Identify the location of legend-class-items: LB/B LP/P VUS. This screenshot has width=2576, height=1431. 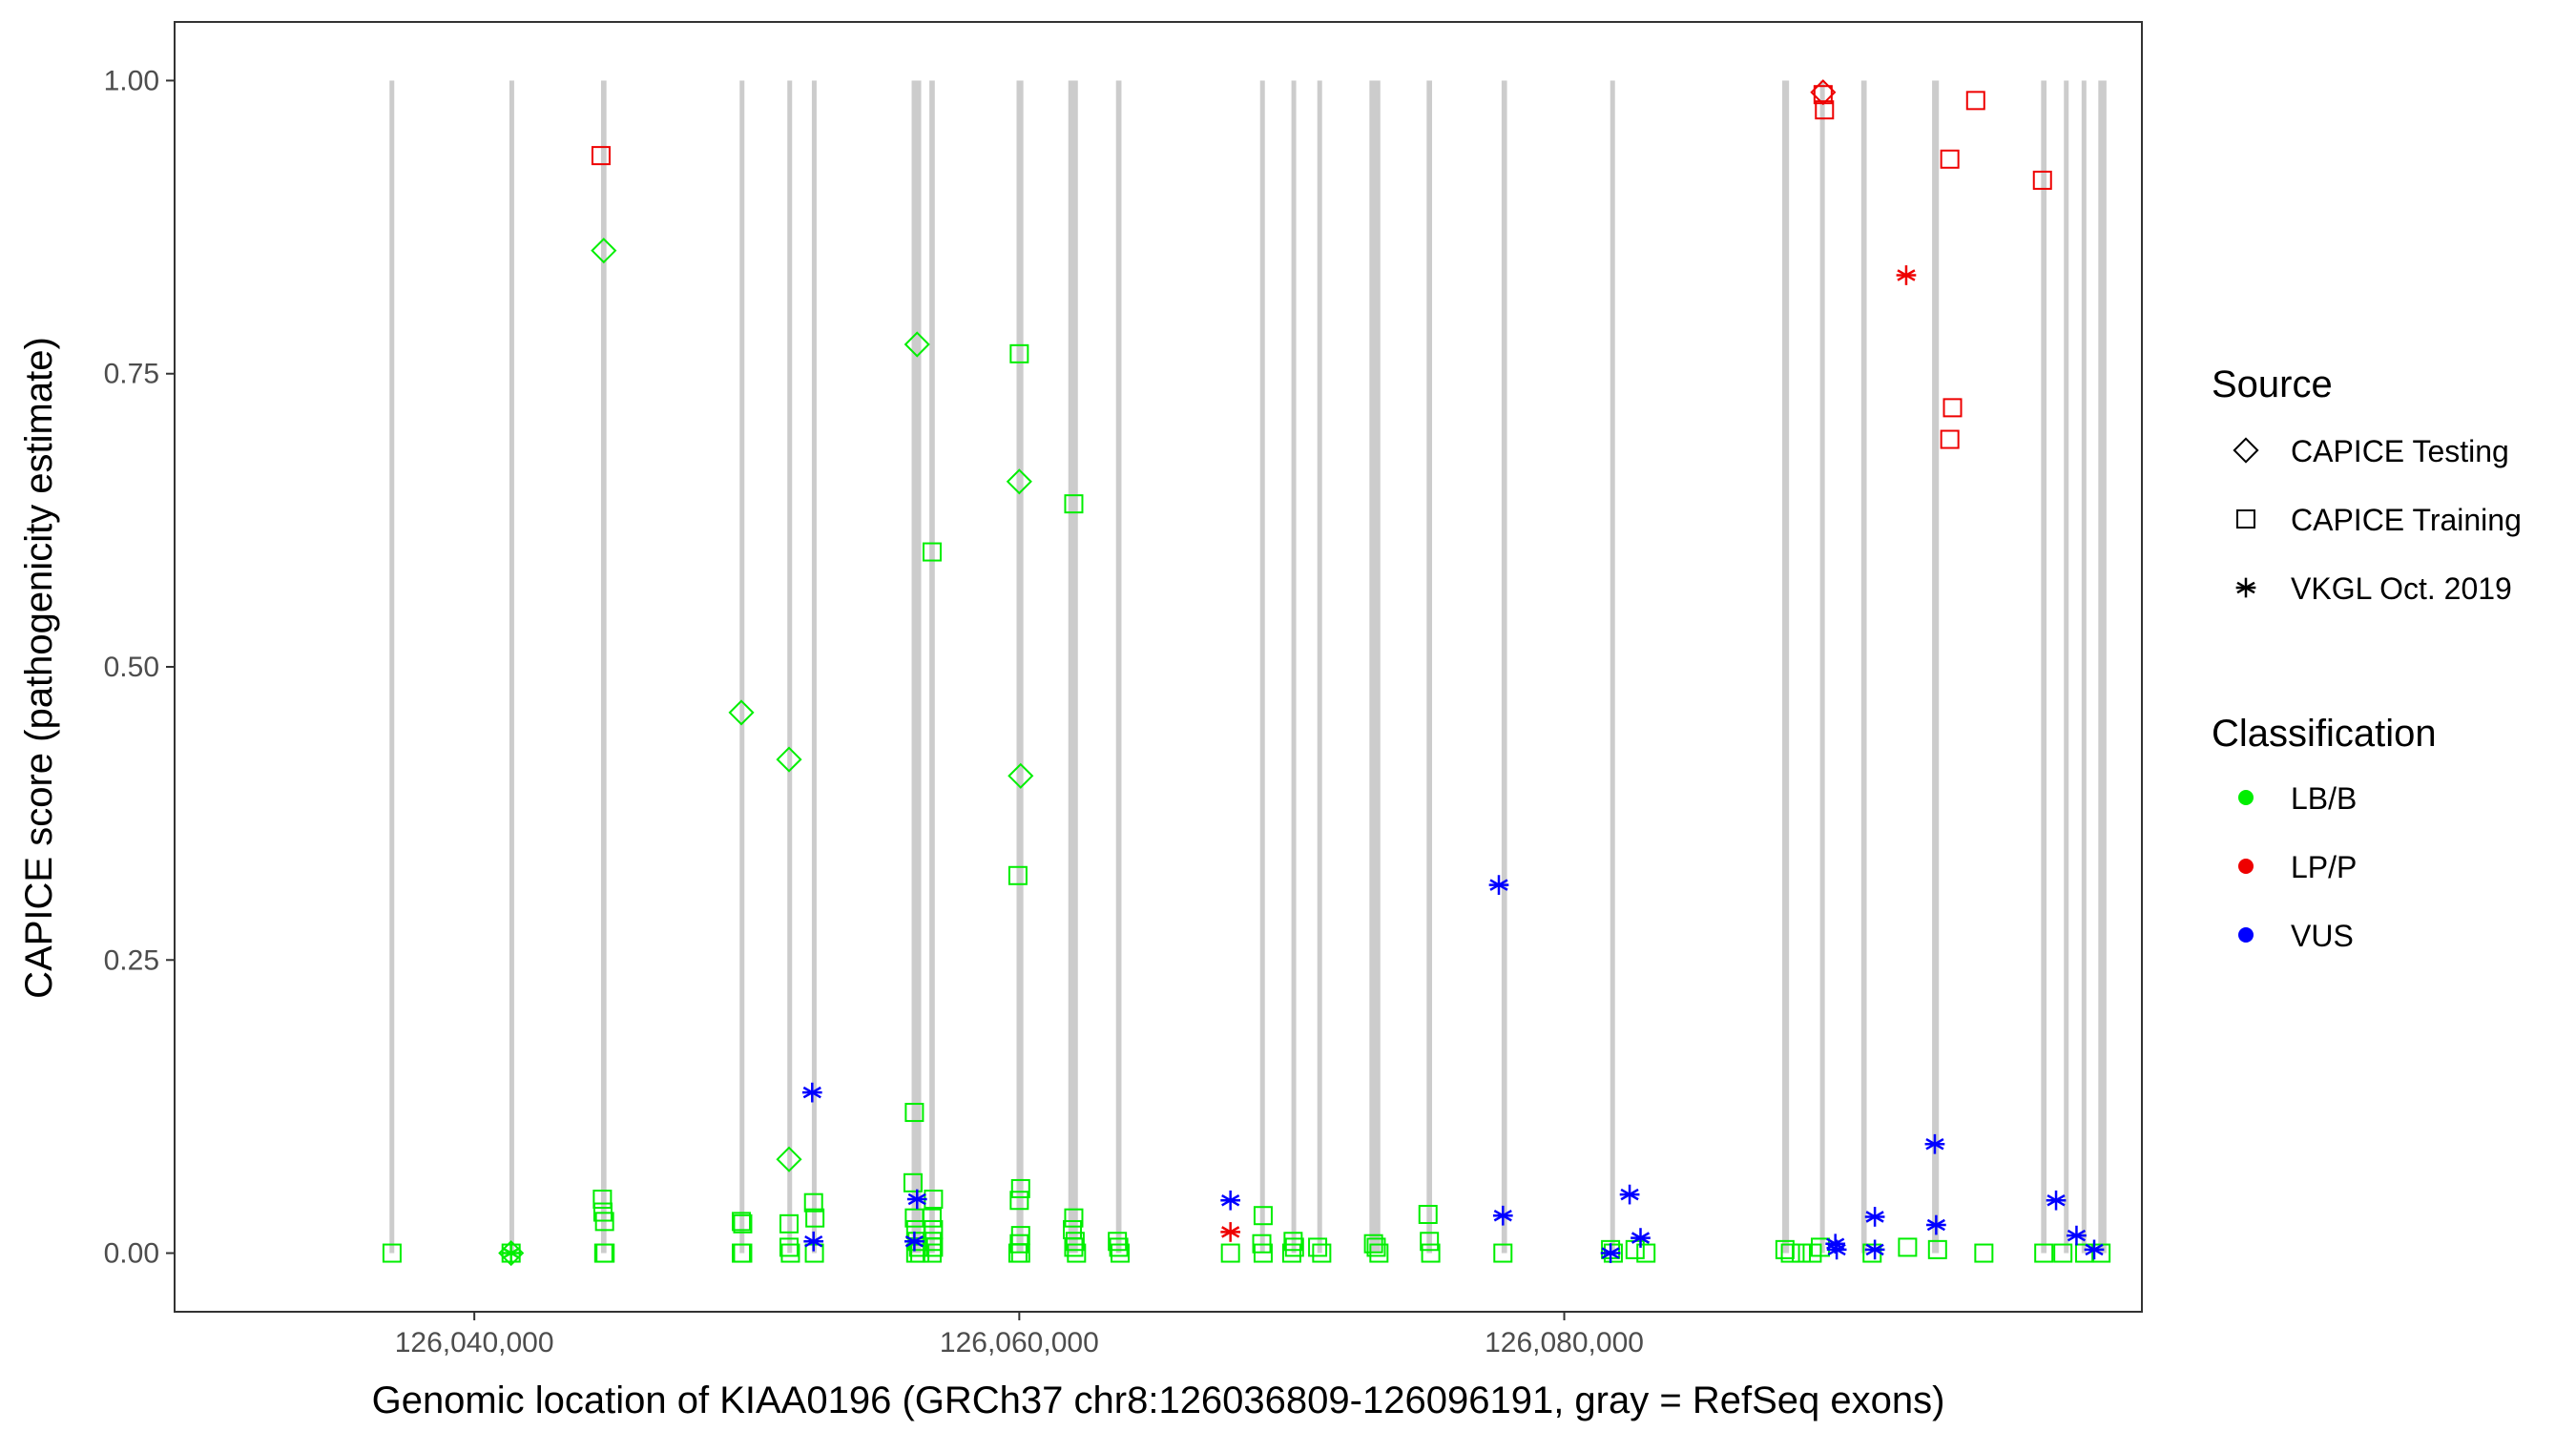
(2297, 867).